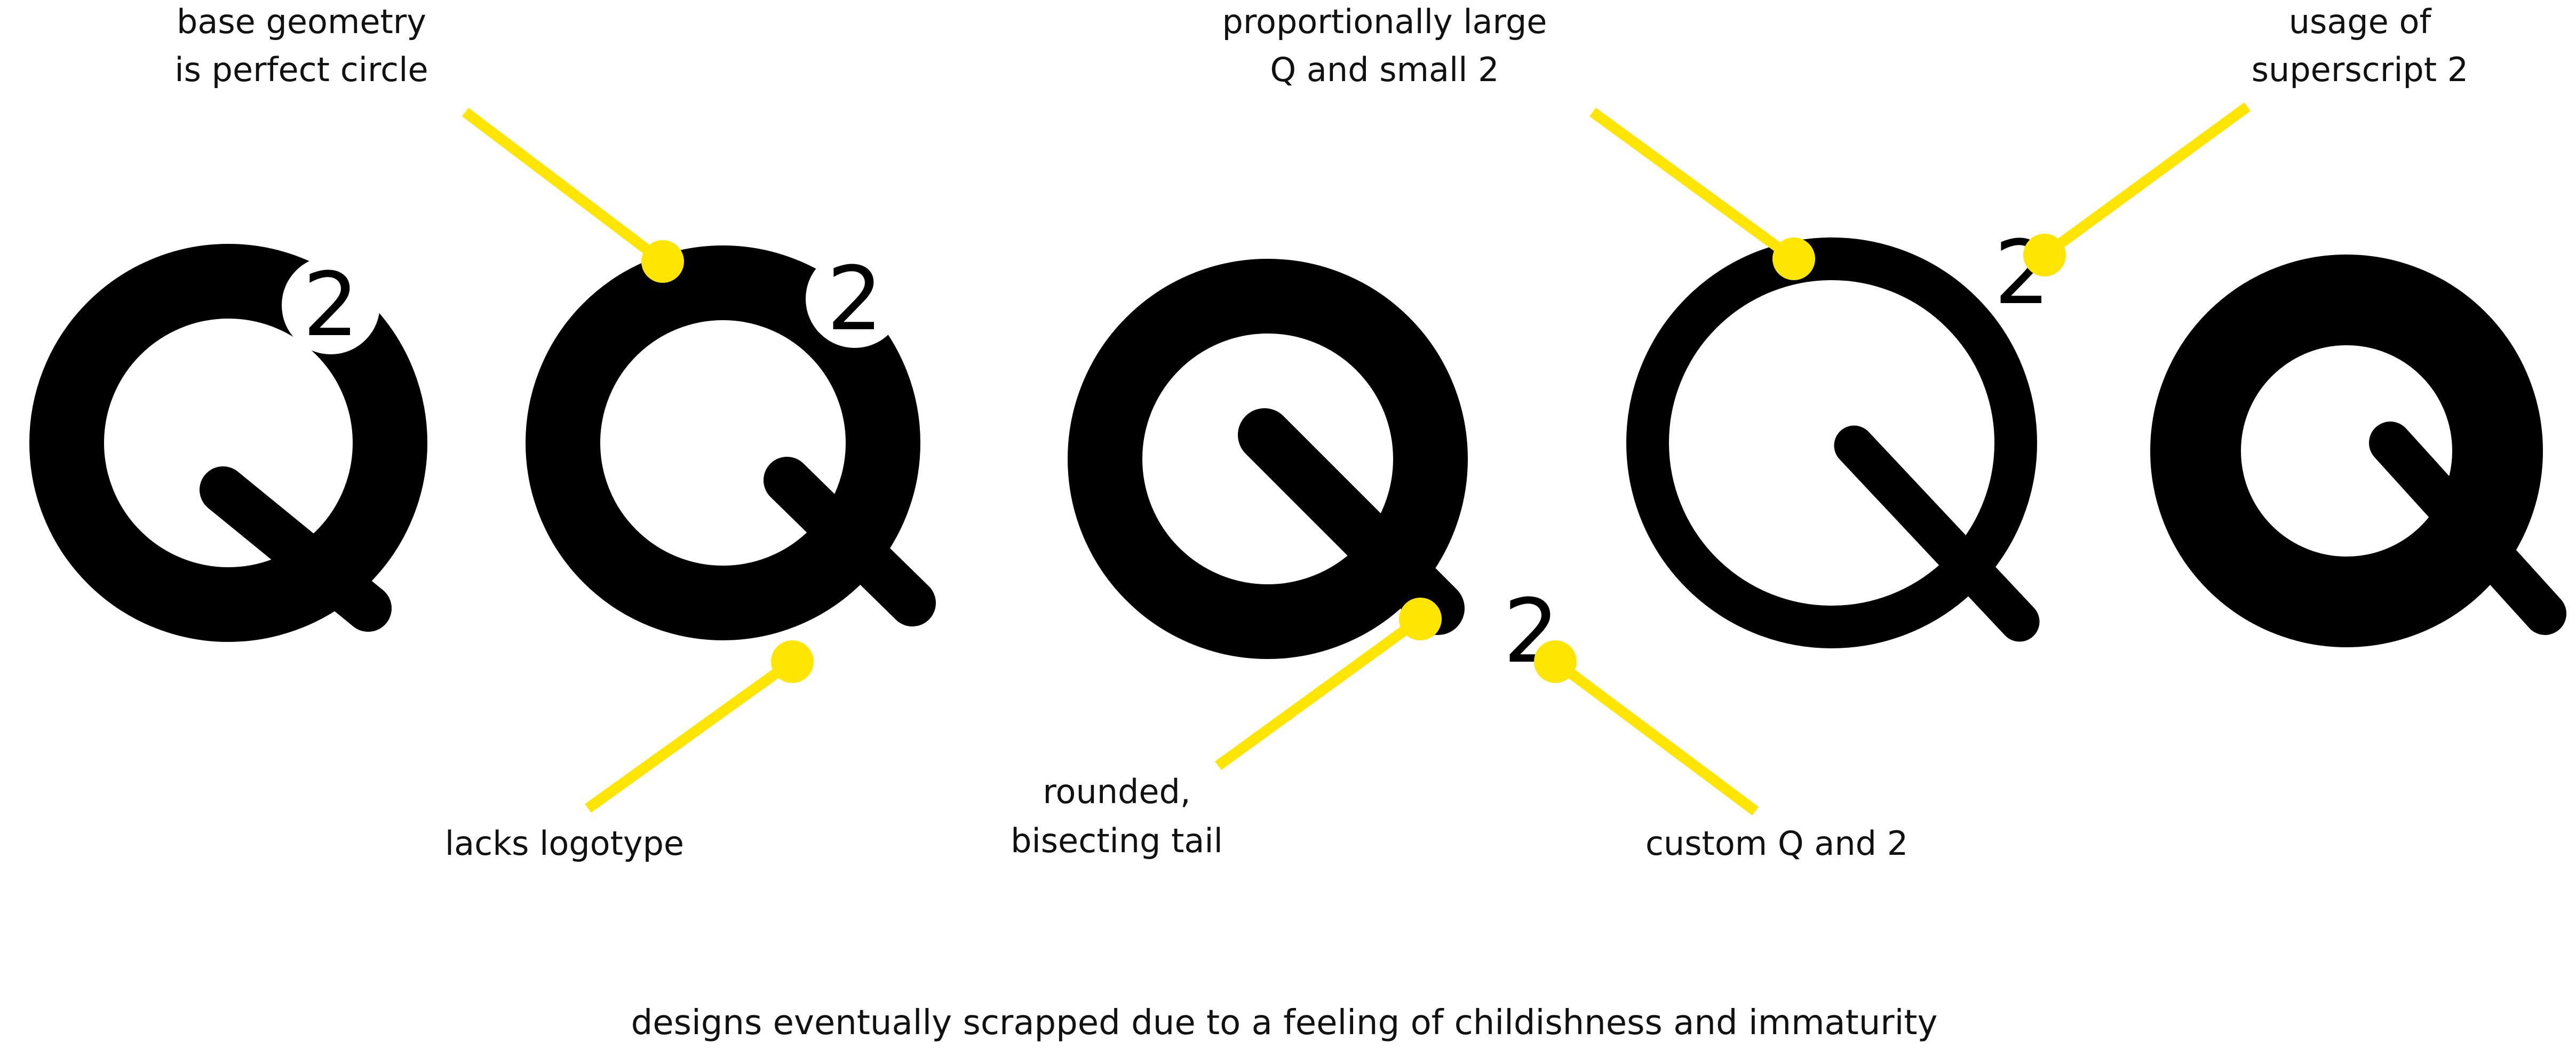 This screenshot has width=2576, height=1048. I want to click on annotation-base-geometry-line-2: is perfect circle, so click(301, 70).